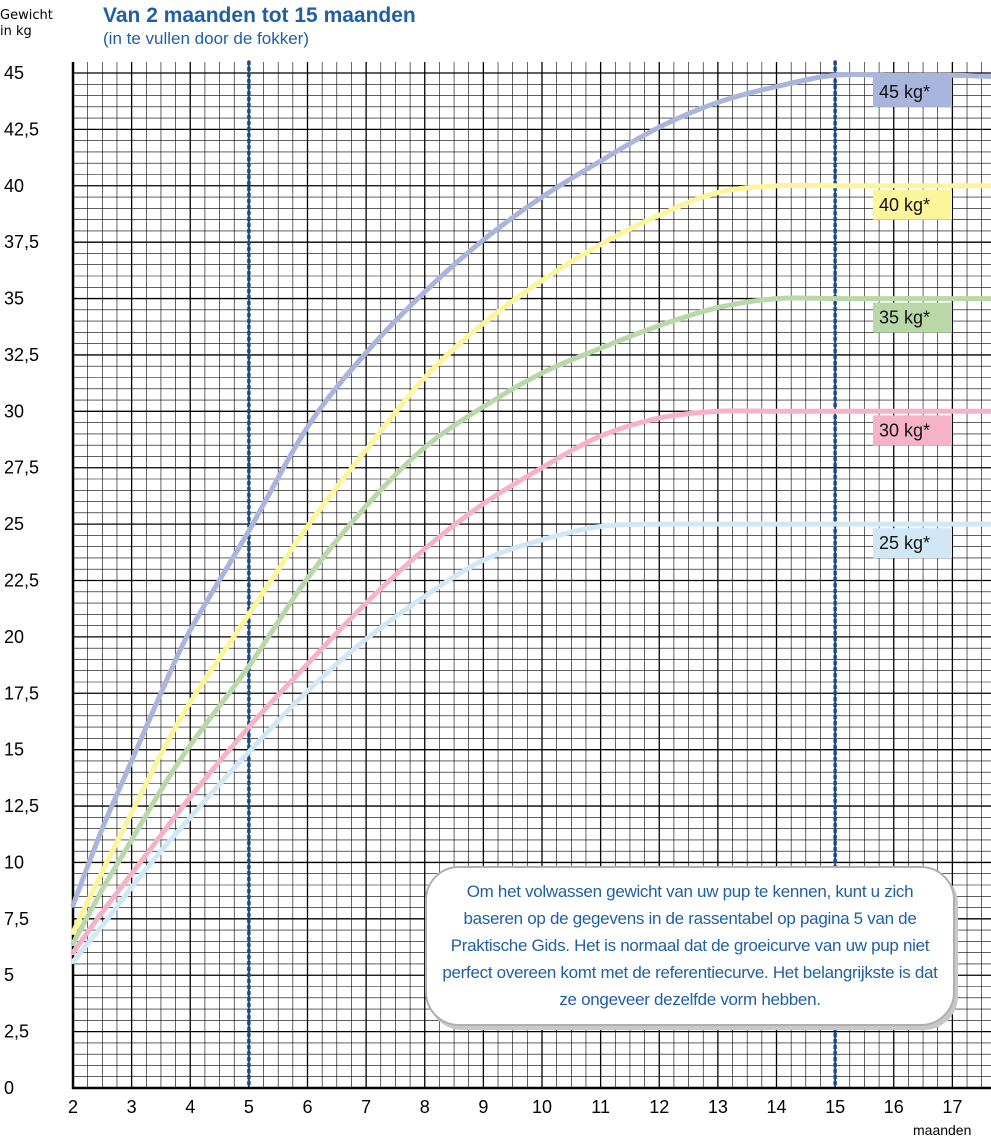 This screenshot has width=991, height=1139. Describe the element at coordinates (132, 1107) in the screenshot. I see `x-tick-label: 3` at that location.